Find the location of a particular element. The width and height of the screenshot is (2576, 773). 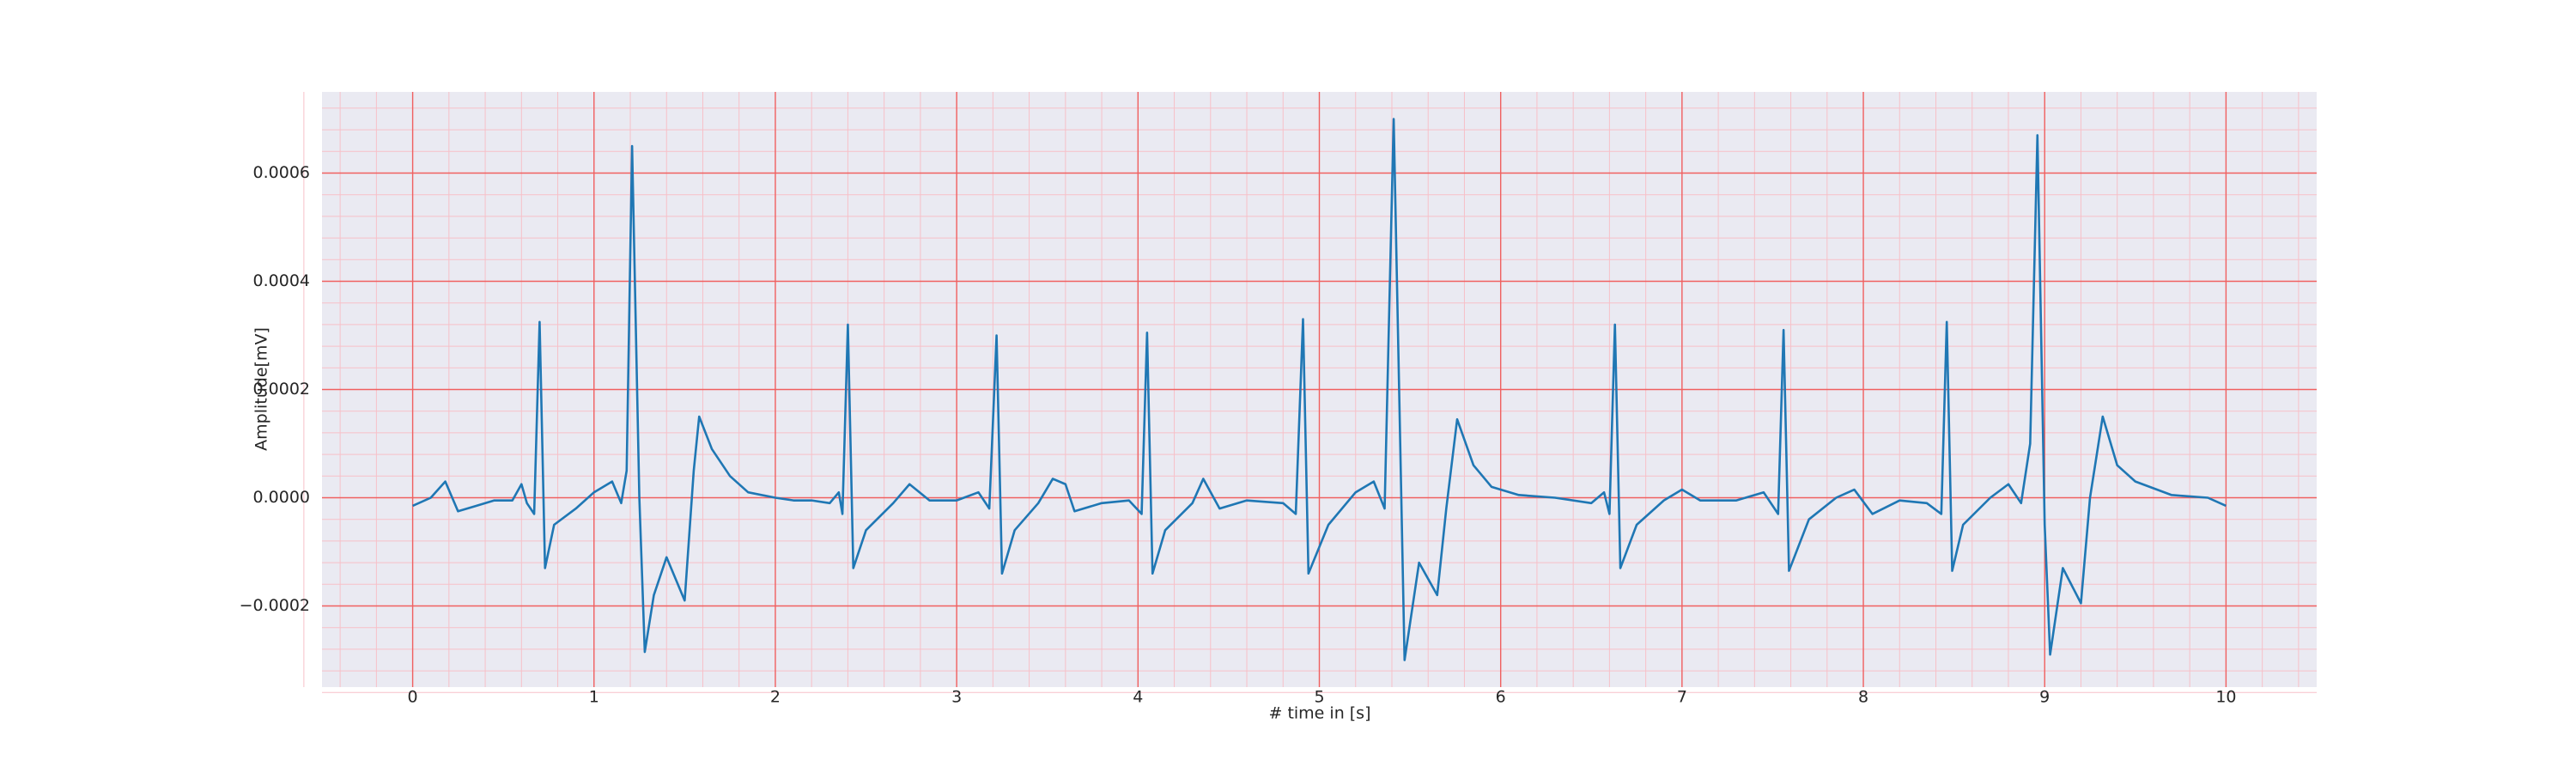

x-tick-label: 7 is located at coordinates (1682, 697).